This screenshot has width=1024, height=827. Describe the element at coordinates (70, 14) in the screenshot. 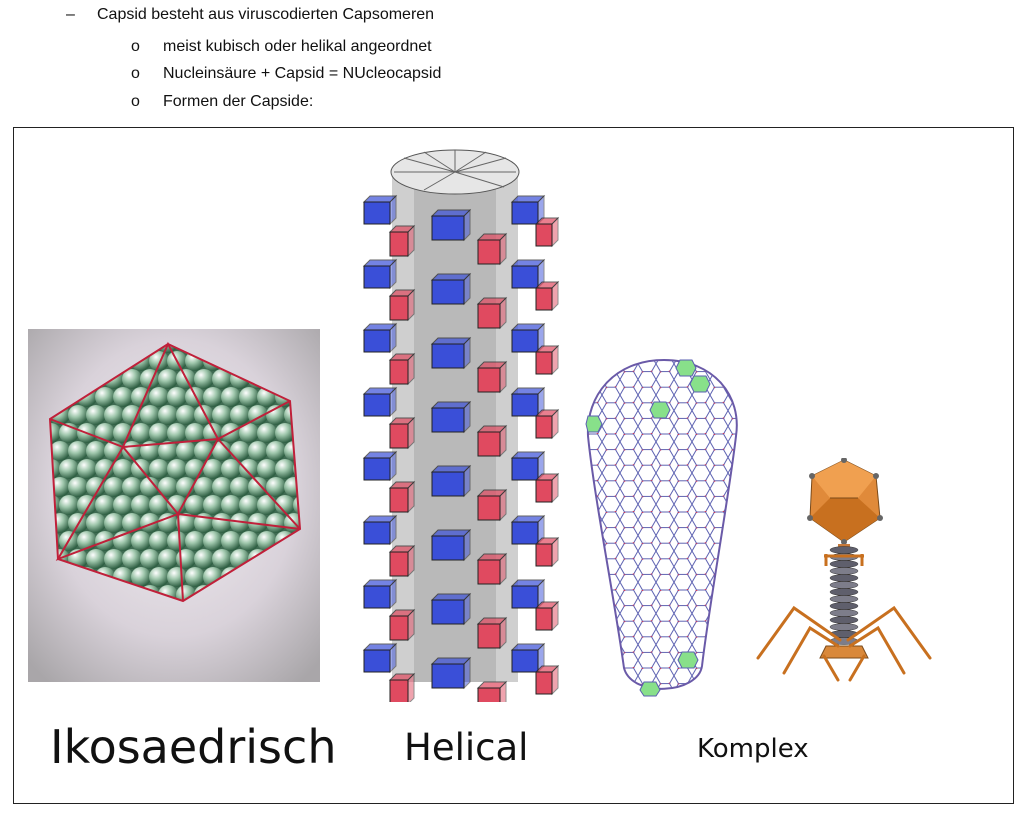

I see `dash-marker: –` at that location.